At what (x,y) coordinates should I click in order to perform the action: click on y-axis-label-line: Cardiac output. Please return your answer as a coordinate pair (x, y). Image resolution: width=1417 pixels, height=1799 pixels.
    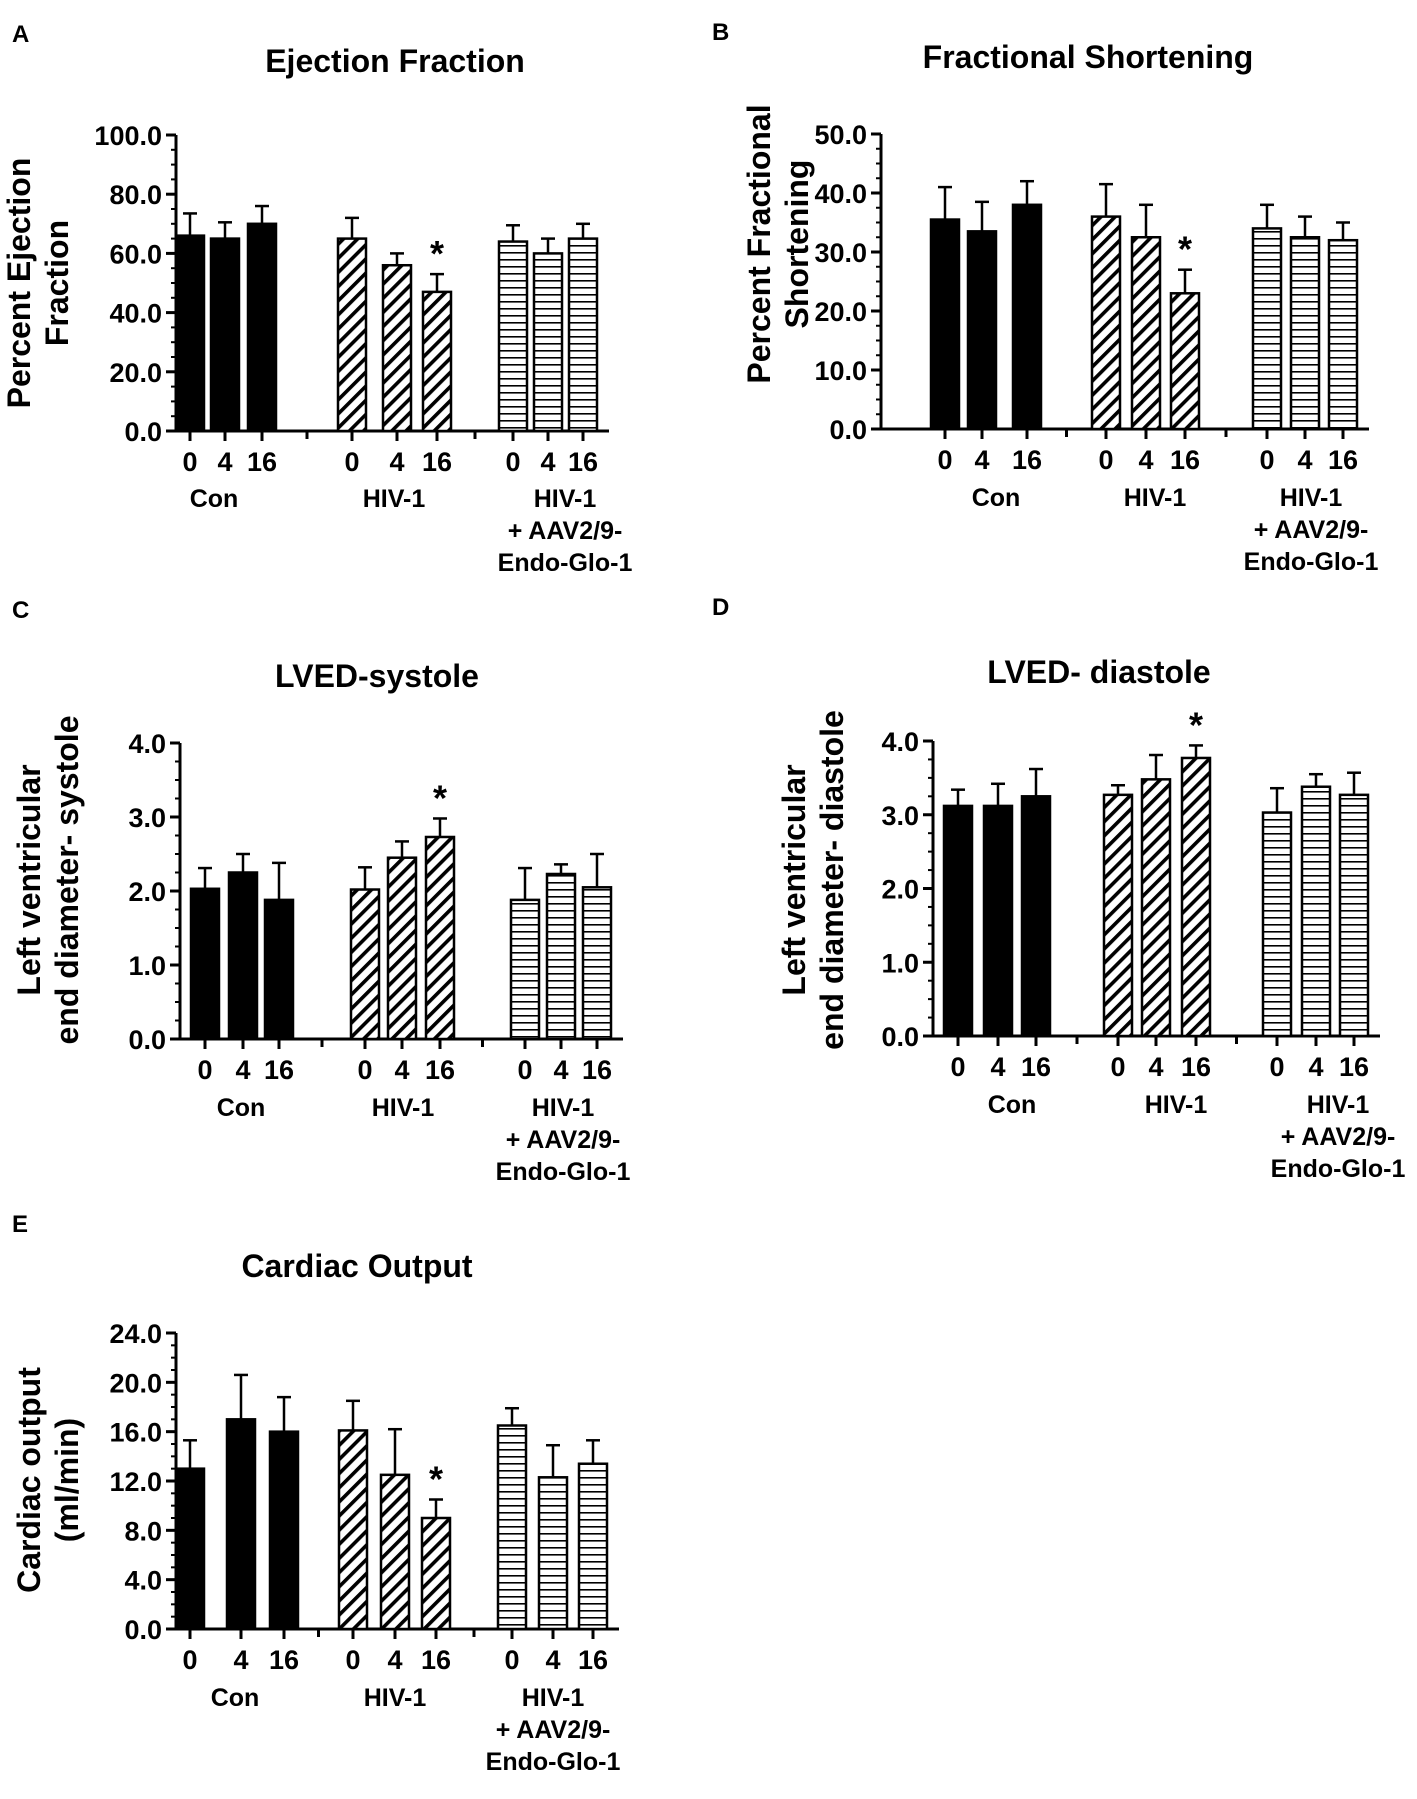
    Looking at the image, I should click on (29, 1480).